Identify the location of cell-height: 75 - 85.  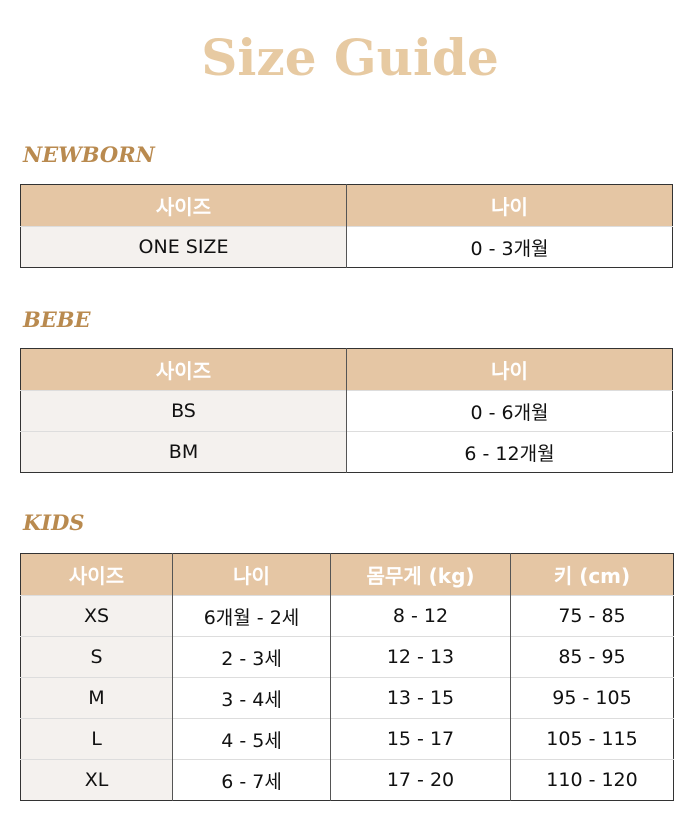
(592, 616).